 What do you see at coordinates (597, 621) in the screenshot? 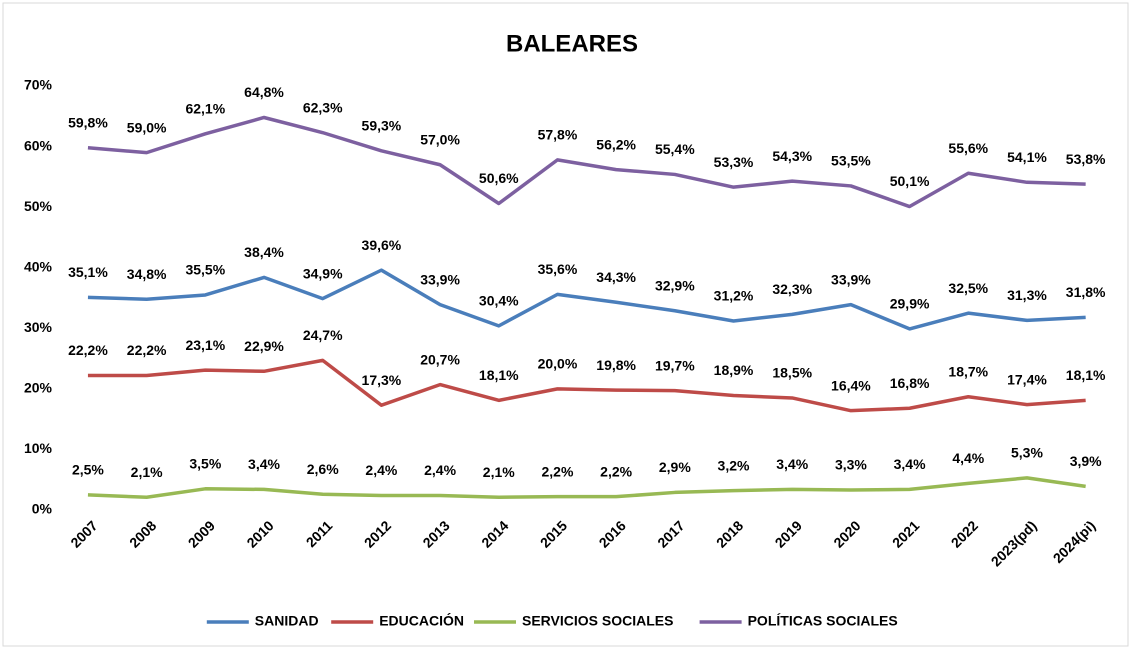
I see `legend-label: SERVICIOS SOCIALES` at bounding box center [597, 621].